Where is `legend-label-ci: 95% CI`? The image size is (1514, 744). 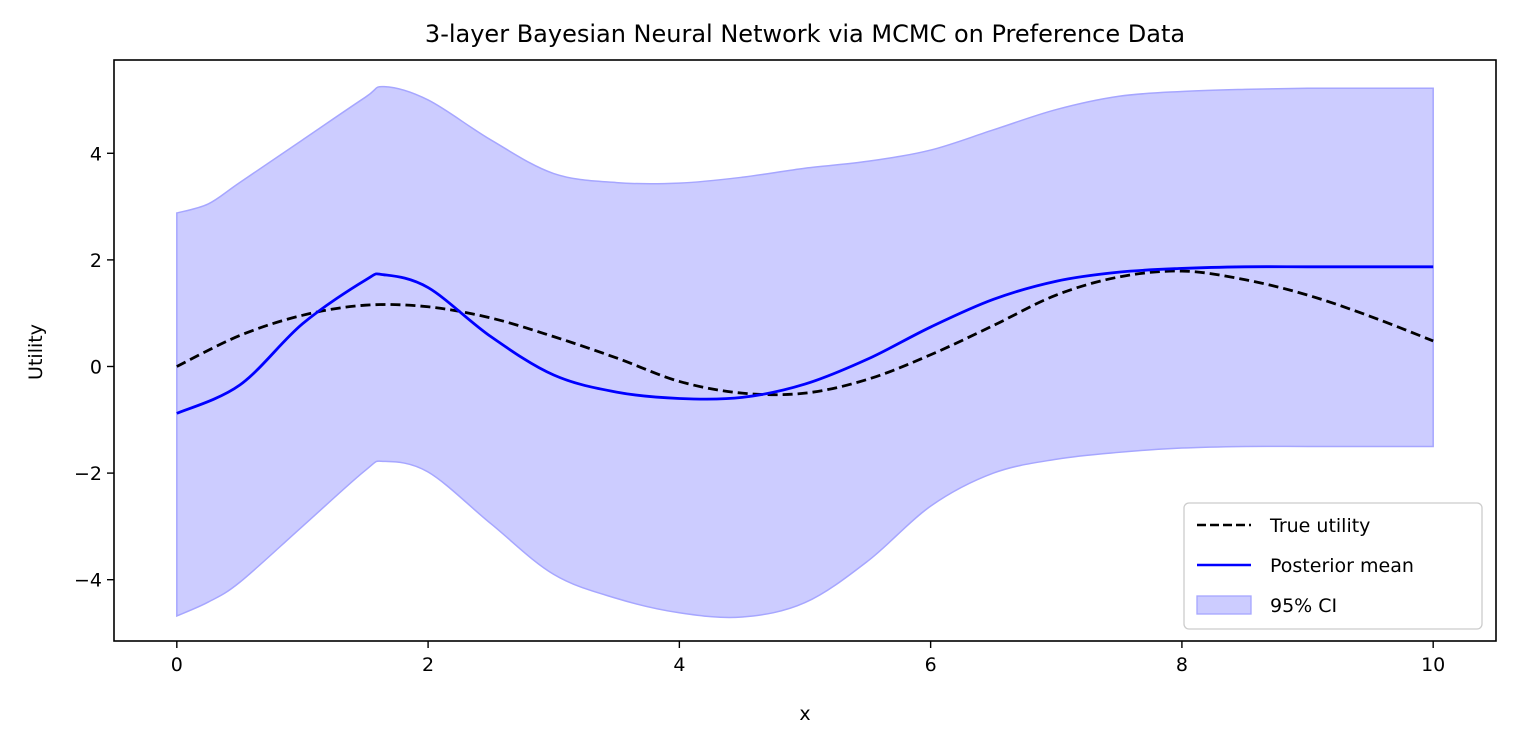 legend-label-ci: 95% CI is located at coordinates (1303, 606).